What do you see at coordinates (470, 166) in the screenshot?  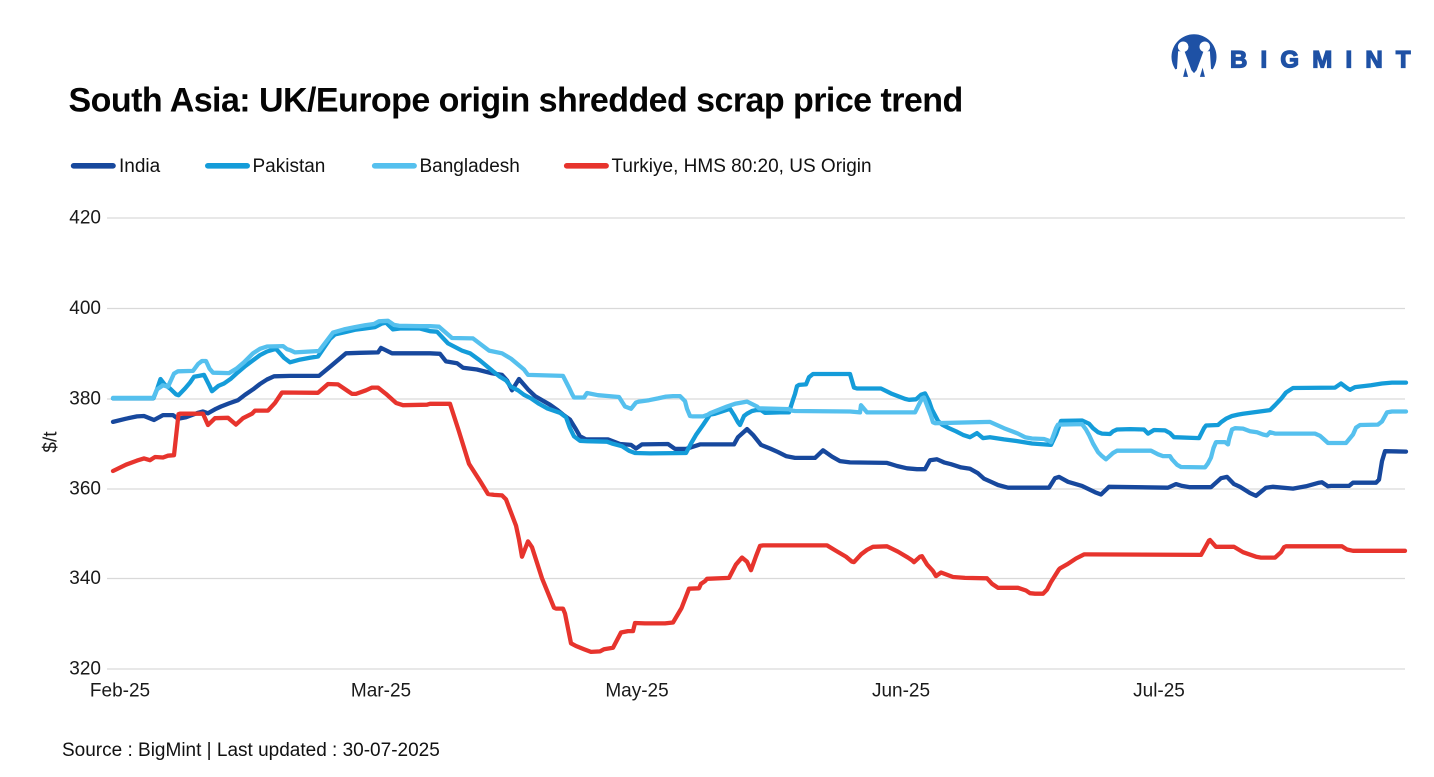 I see `svg-text: Bangladesh` at bounding box center [470, 166].